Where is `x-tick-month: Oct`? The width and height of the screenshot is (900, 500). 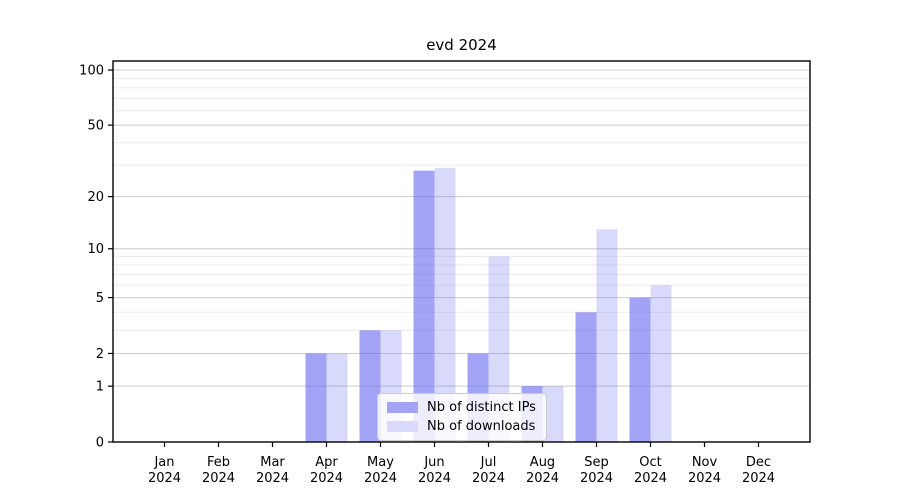 x-tick-month: Oct is located at coordinates (650, 462).